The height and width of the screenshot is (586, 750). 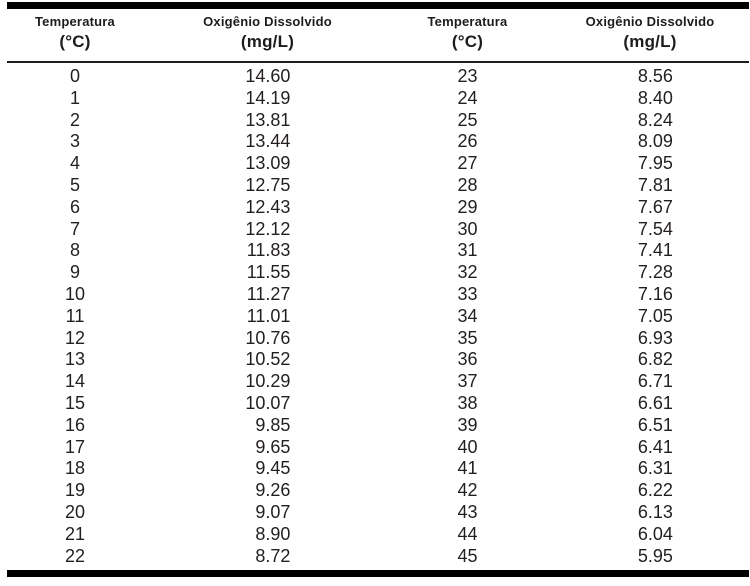 I want to click on oxygen-cell-left: 13.81, so click(x=267, y=121).